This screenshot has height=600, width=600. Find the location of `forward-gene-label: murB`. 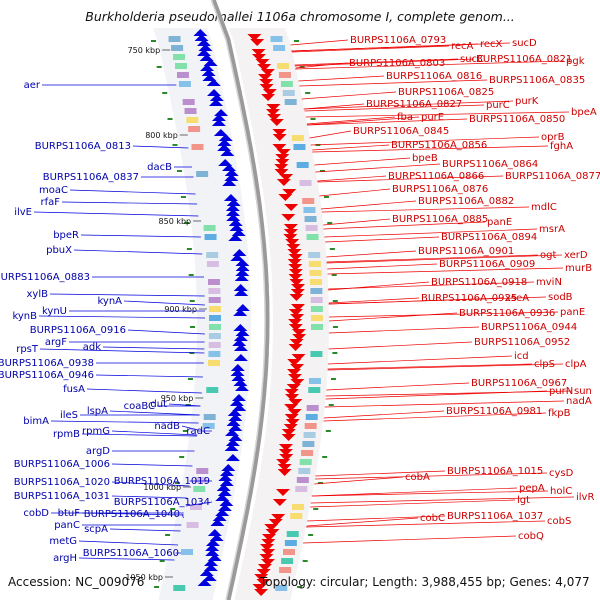

forward-gene-label: murB is located at coordinates (578, 268).